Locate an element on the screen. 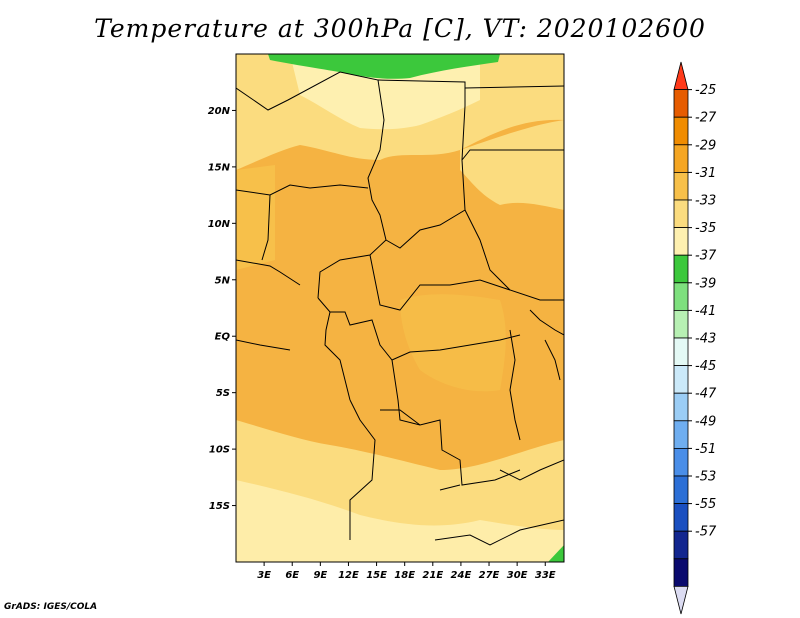 Image resolution: width=800 pixels, height=618 pixels. lat-tick-label: 20N is located at coordinates (219, 111).